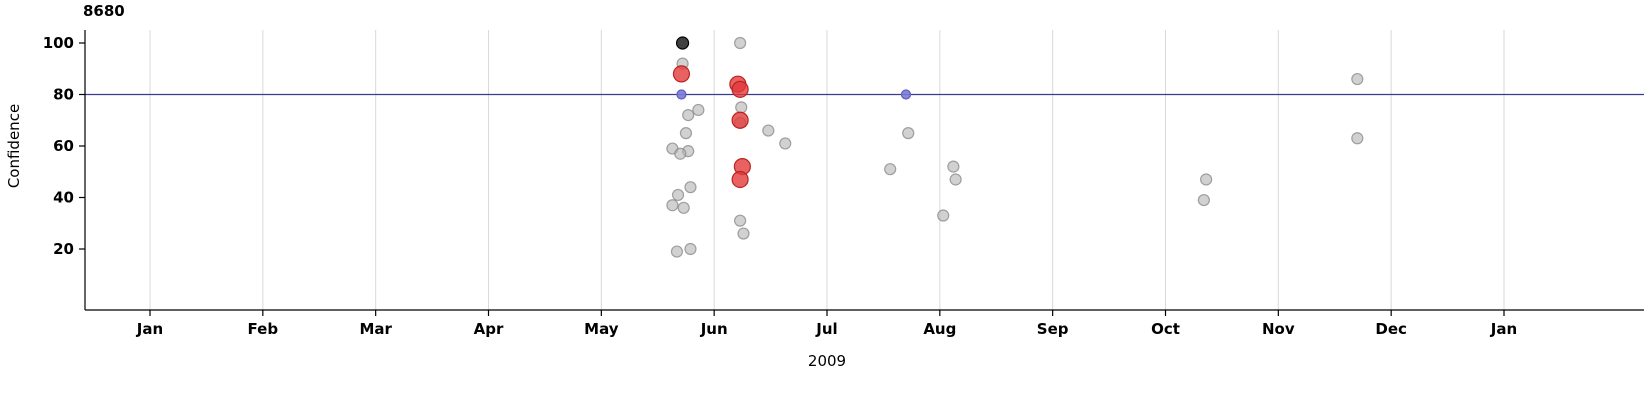 This screenshot has width=1650, height=400. I want to click on x-tick-label: Aug, so click(939, 329).